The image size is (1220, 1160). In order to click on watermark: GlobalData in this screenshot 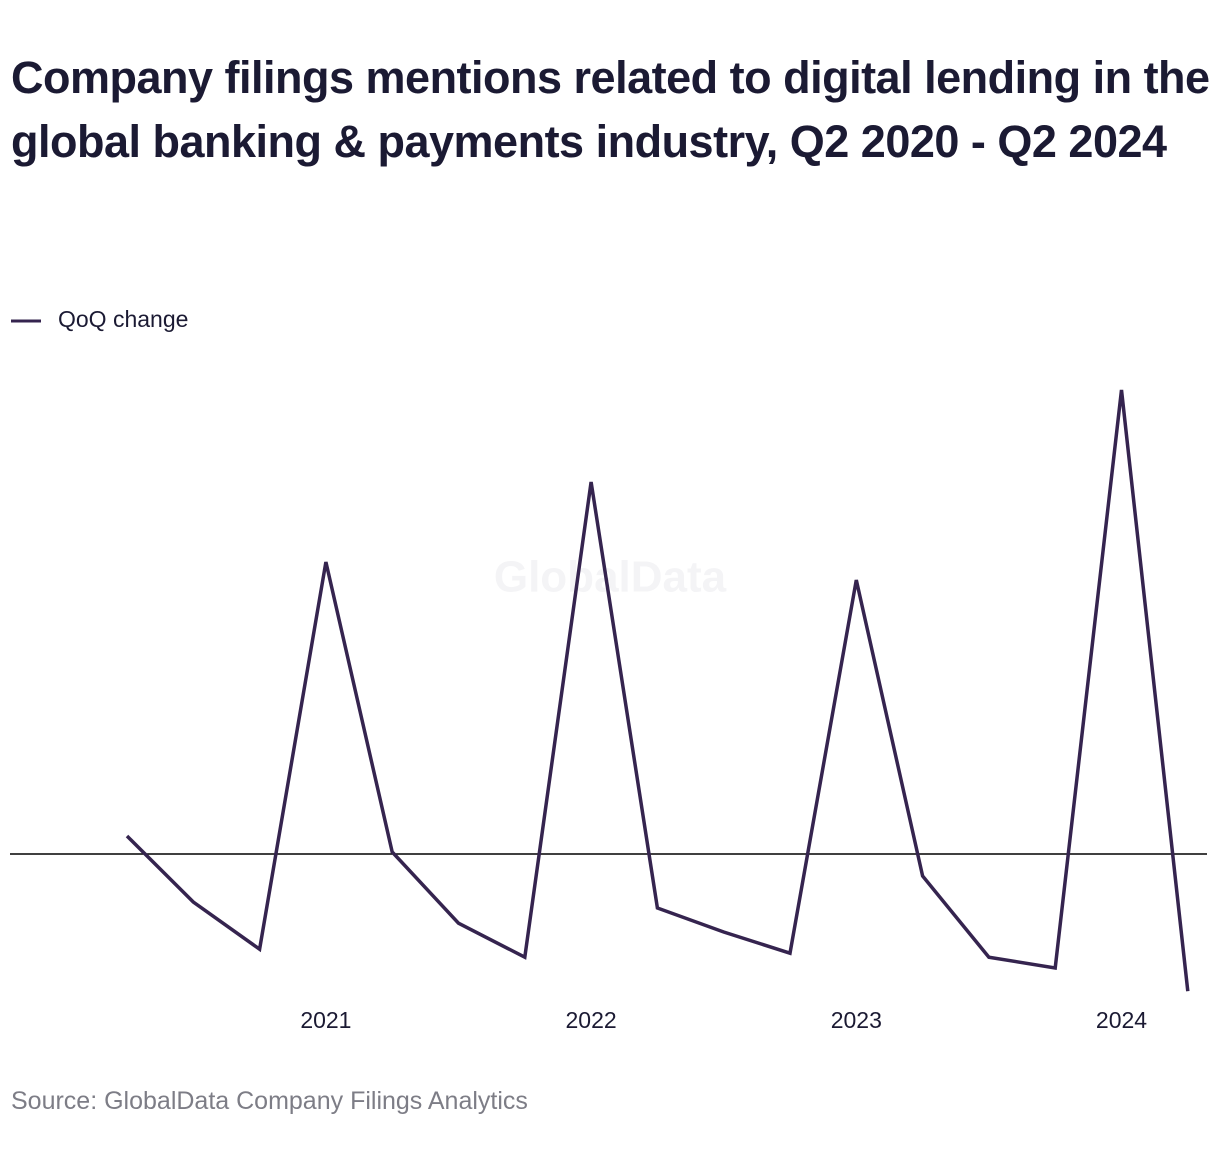, I will do `click(610, 577)`.